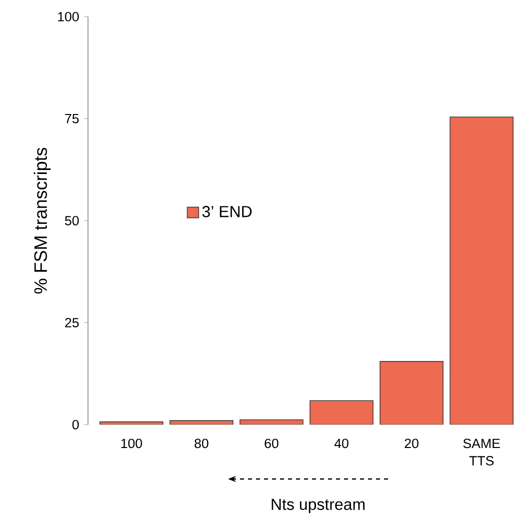 Image resolution: width=520 pixels, height=518 pixels. What do you see at coordinates (68, 17) in the screenshot?
I see `y-tick-label: 100` at bounding box center [68, 17].